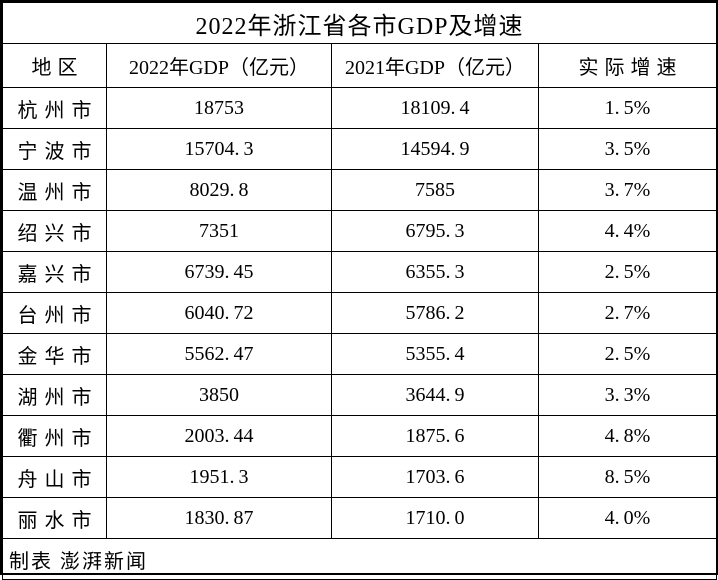  What do you see at coordinates (219, 477) in the screenshot?
I see `gdp-2022-cell: 1951. 3` at bounding box center [219, 477].